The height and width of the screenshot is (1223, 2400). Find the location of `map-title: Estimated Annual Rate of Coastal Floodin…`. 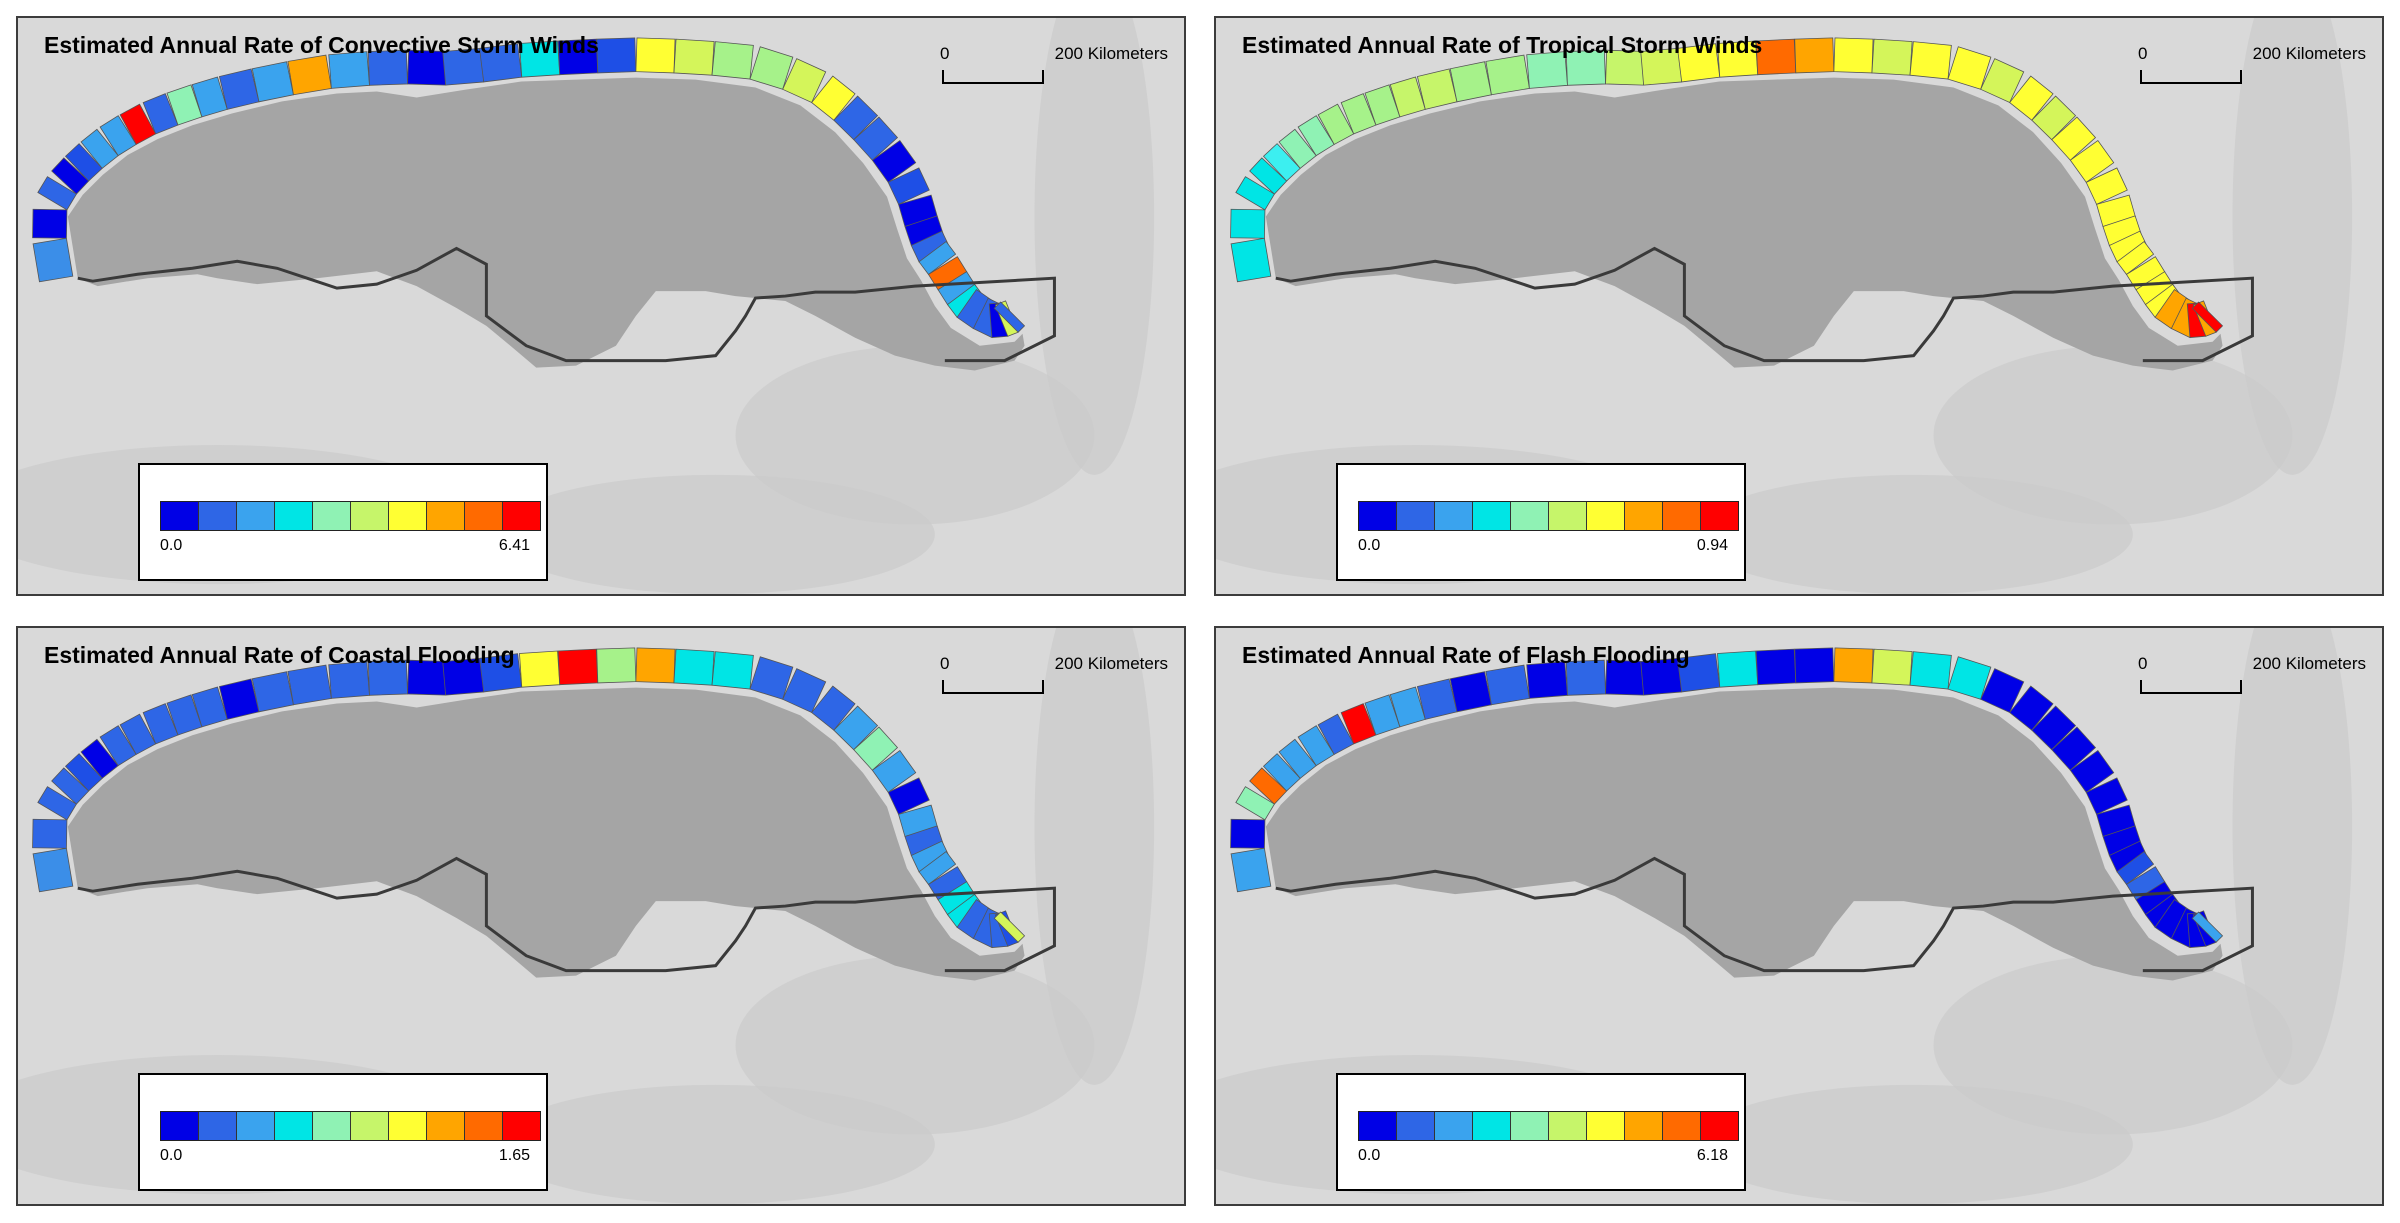

map-title: Estimated Annual Rate of Coastal Floodin… is located at coordinates (279, 655).